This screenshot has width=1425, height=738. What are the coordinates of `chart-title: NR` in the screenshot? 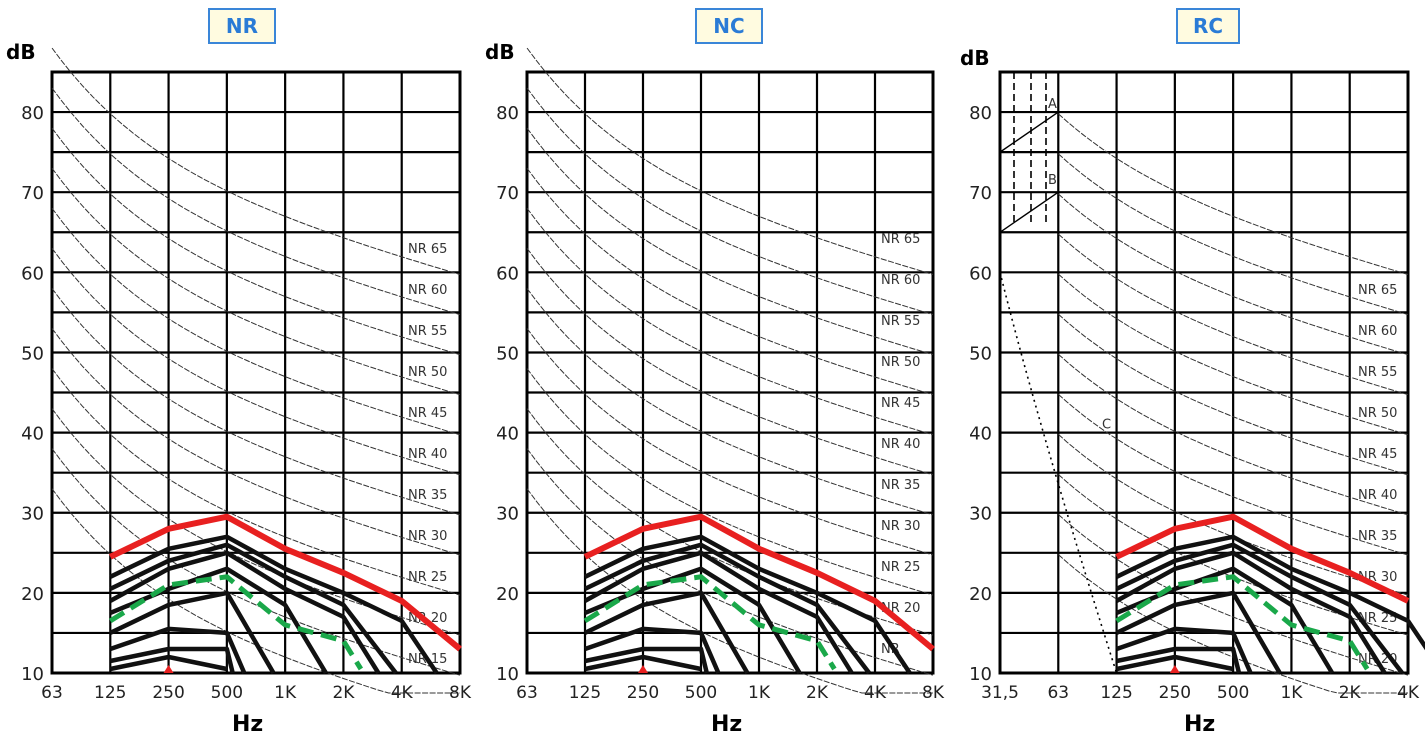 It's located at (242, 26).